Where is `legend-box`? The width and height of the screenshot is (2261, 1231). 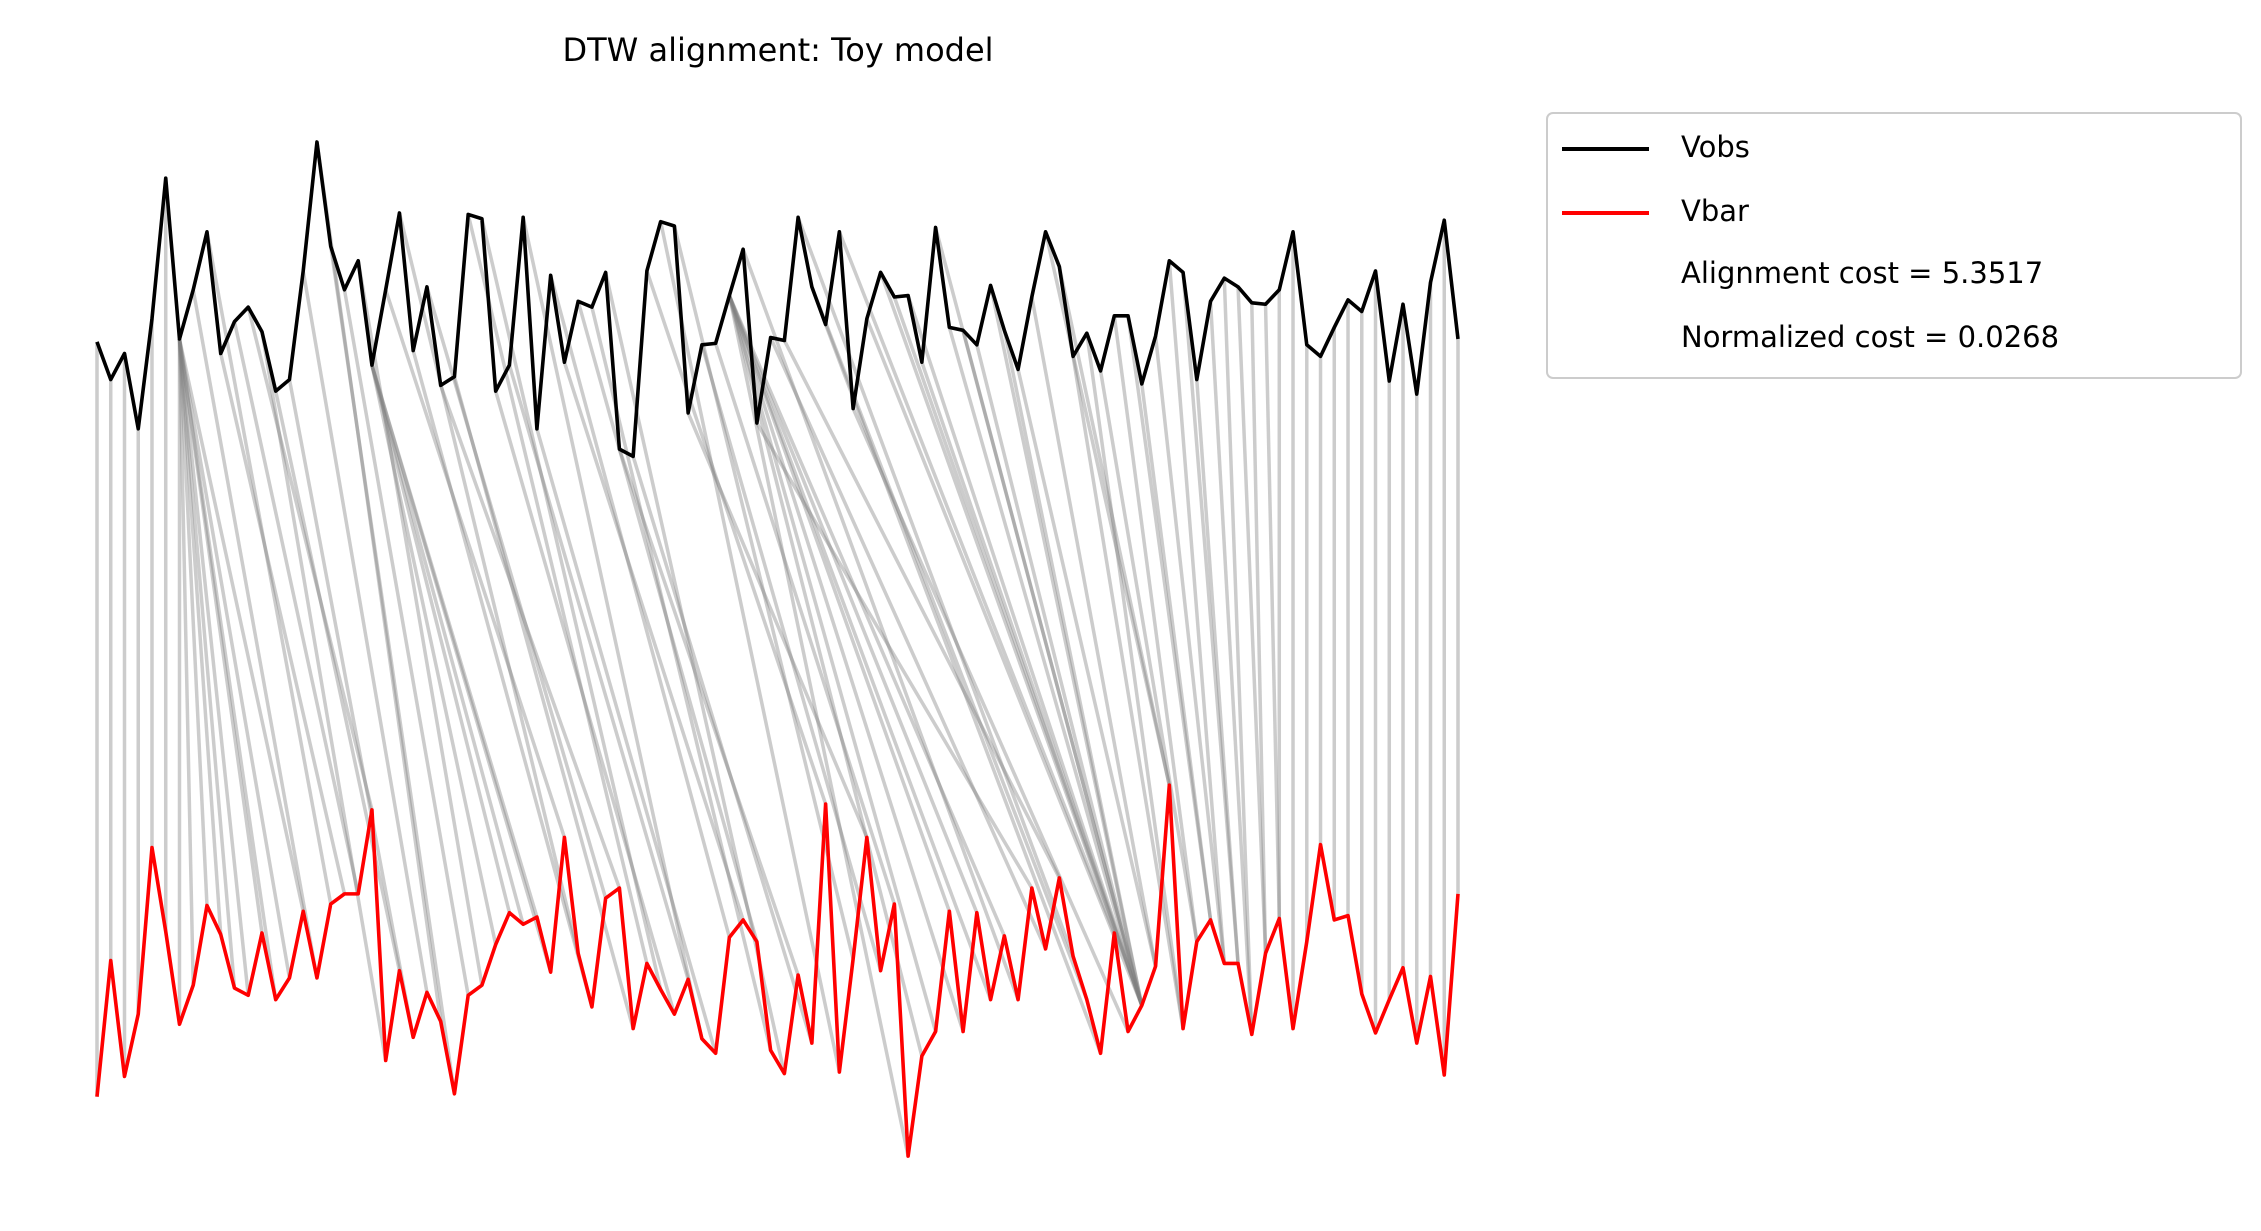 legend-box is located at coordinates (1894, 245).